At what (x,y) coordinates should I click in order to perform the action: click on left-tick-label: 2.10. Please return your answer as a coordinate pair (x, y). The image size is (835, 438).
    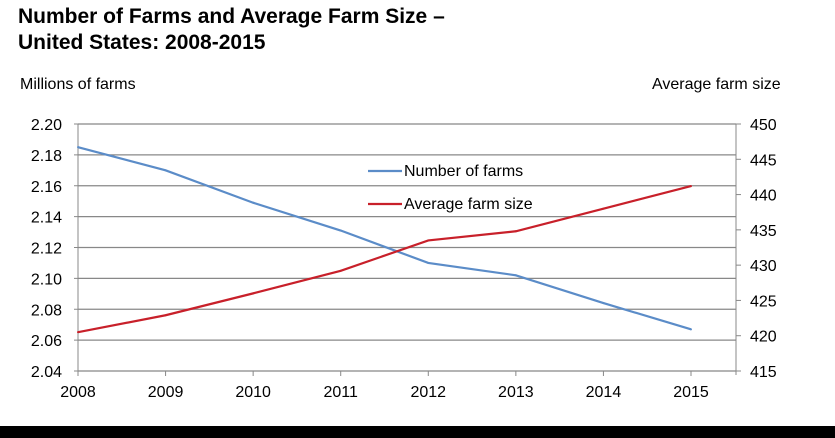
    Looking at the image, I should click on (46, 279).